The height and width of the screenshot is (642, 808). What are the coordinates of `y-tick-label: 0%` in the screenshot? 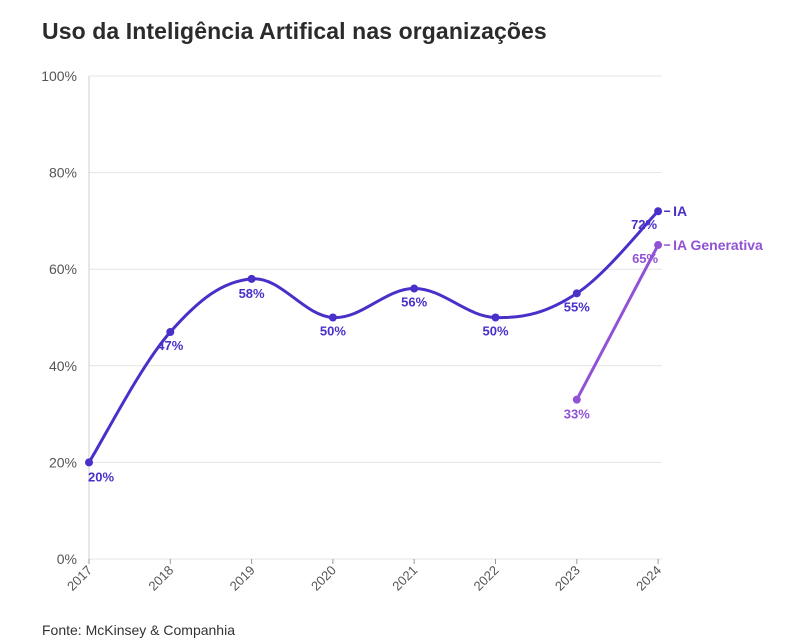 It's located at (67, 559).